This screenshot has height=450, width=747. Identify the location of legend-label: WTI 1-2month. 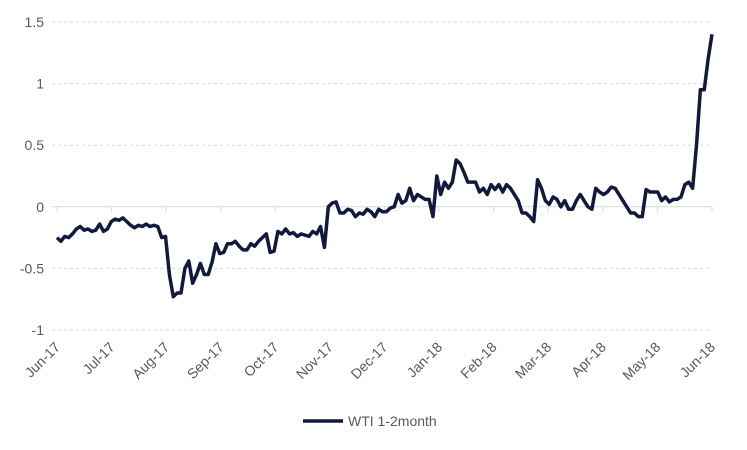
(392, 421).